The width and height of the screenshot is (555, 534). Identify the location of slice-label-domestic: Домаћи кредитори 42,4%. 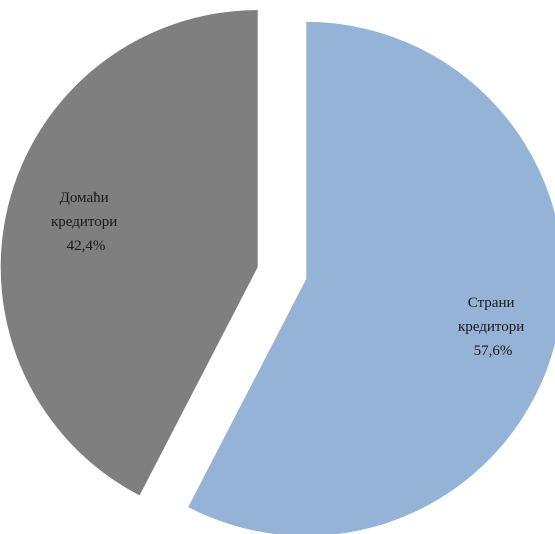
(86, 222).